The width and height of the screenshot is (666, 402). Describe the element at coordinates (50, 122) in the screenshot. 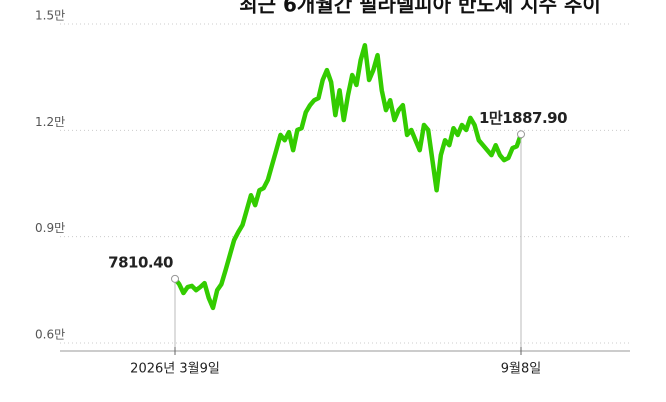

I see `y-tick-label: 1.2만` at that location.